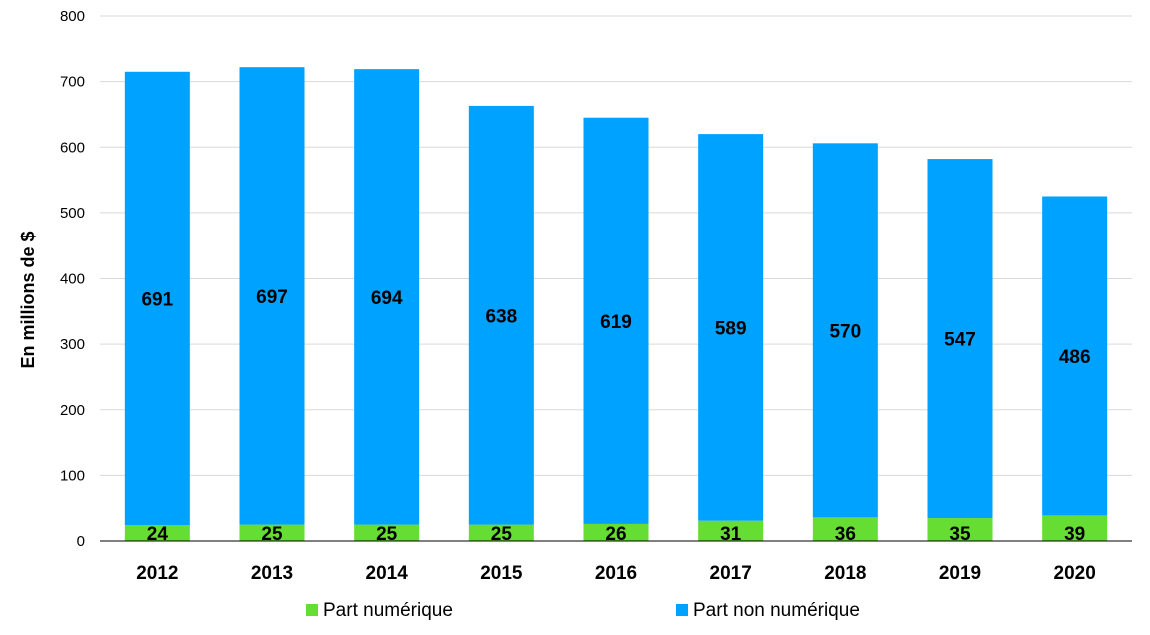 Image resolution: width=1150 pixels, height=635 pixels. What do you see at coordinates (72, 82) in the screenshot?
I see `y-tick-label: 700` at bounding box center [72, 82].